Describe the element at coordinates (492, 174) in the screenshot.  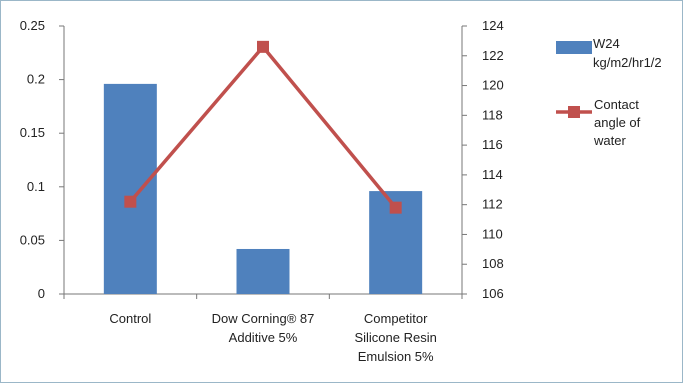
I see `right-tick-label: 114` at that location.